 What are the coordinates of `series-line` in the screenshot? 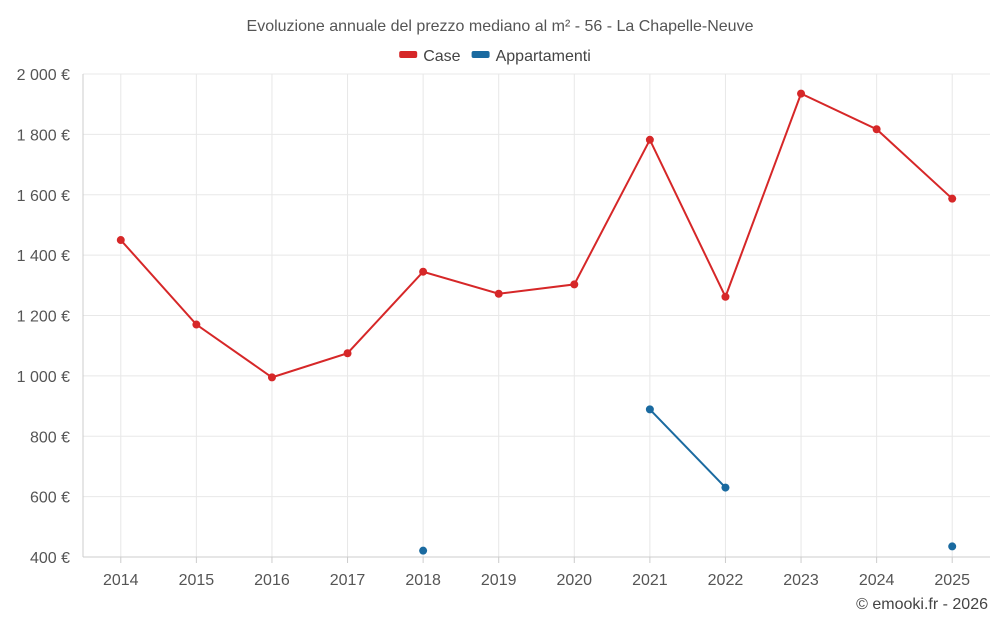 It's located at (688, 448).